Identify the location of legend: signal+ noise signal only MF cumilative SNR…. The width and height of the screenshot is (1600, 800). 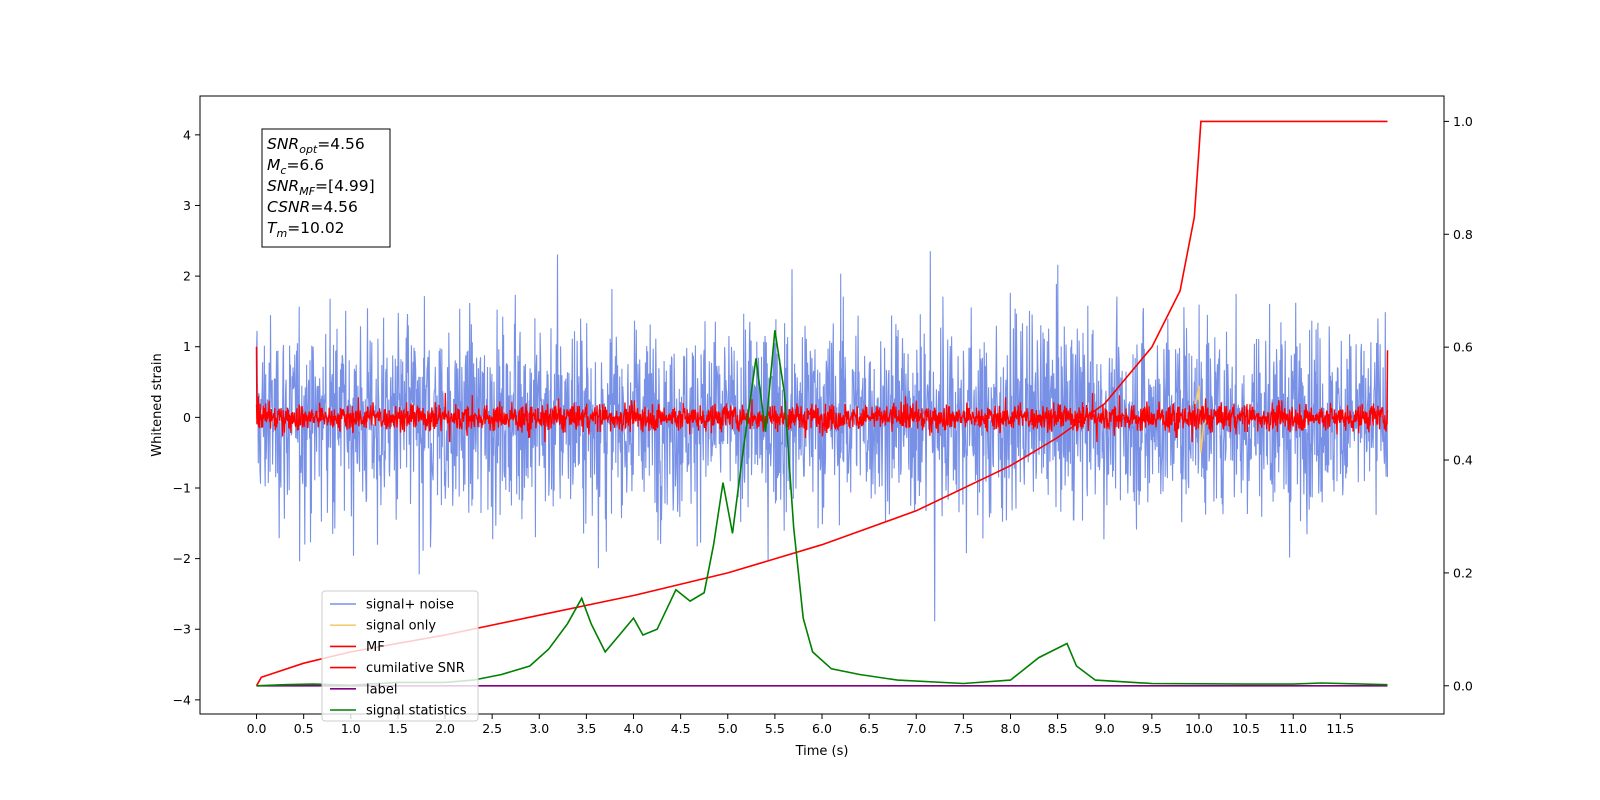
(400, 656).